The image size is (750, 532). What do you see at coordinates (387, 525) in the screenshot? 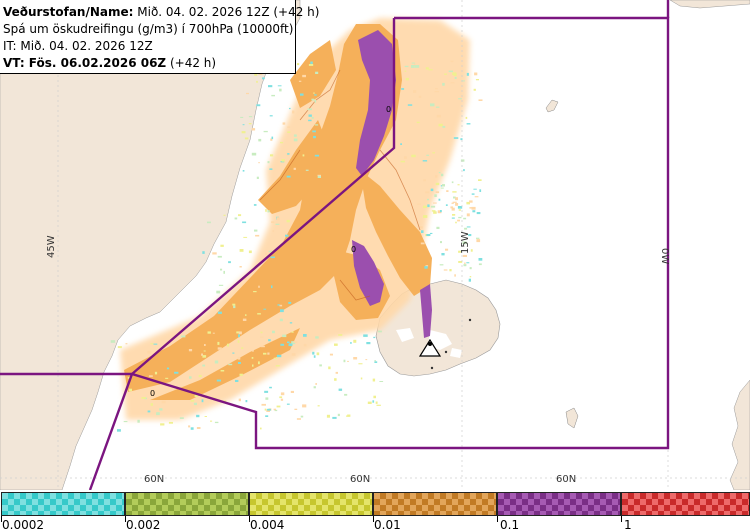
I see `legend-label-3: 0.01` at bounding box center [387, 525].